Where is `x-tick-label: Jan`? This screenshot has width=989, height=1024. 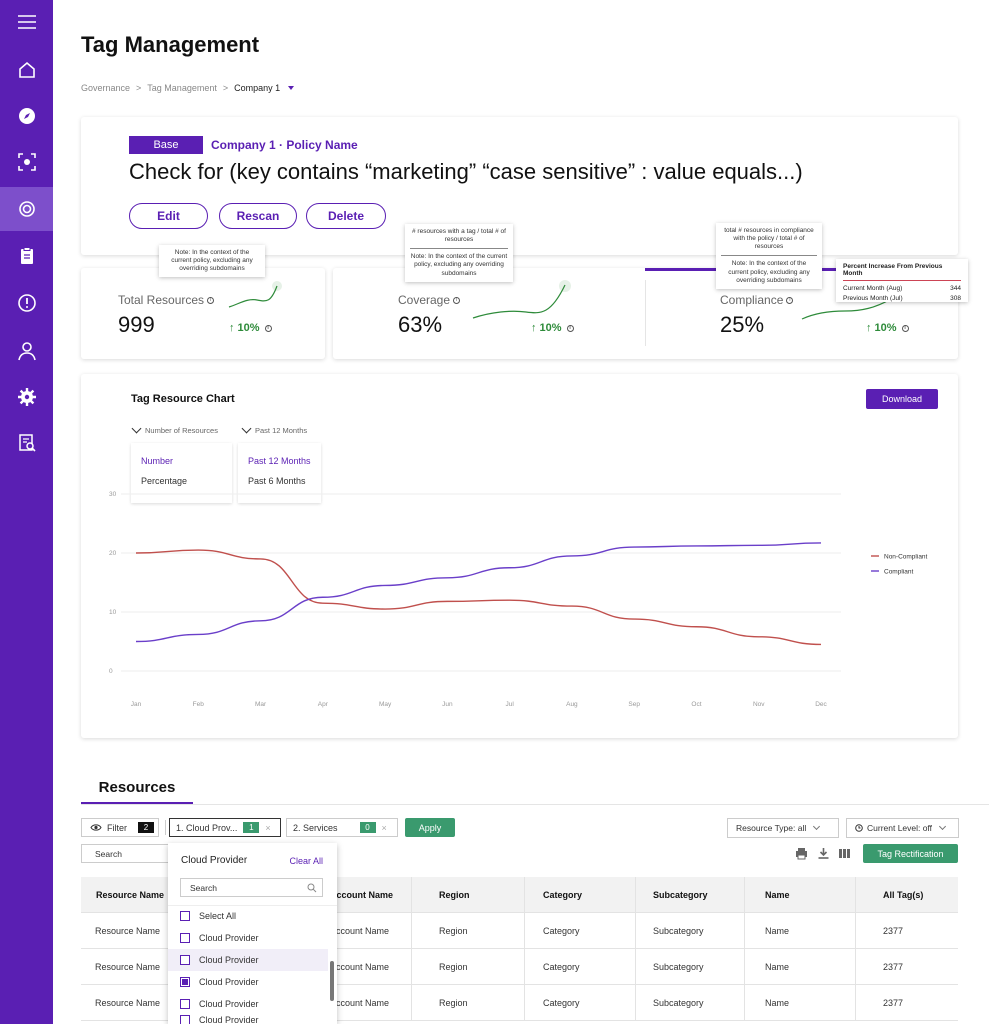 x-tick-label: Jan is located at coordinates (136, 704).